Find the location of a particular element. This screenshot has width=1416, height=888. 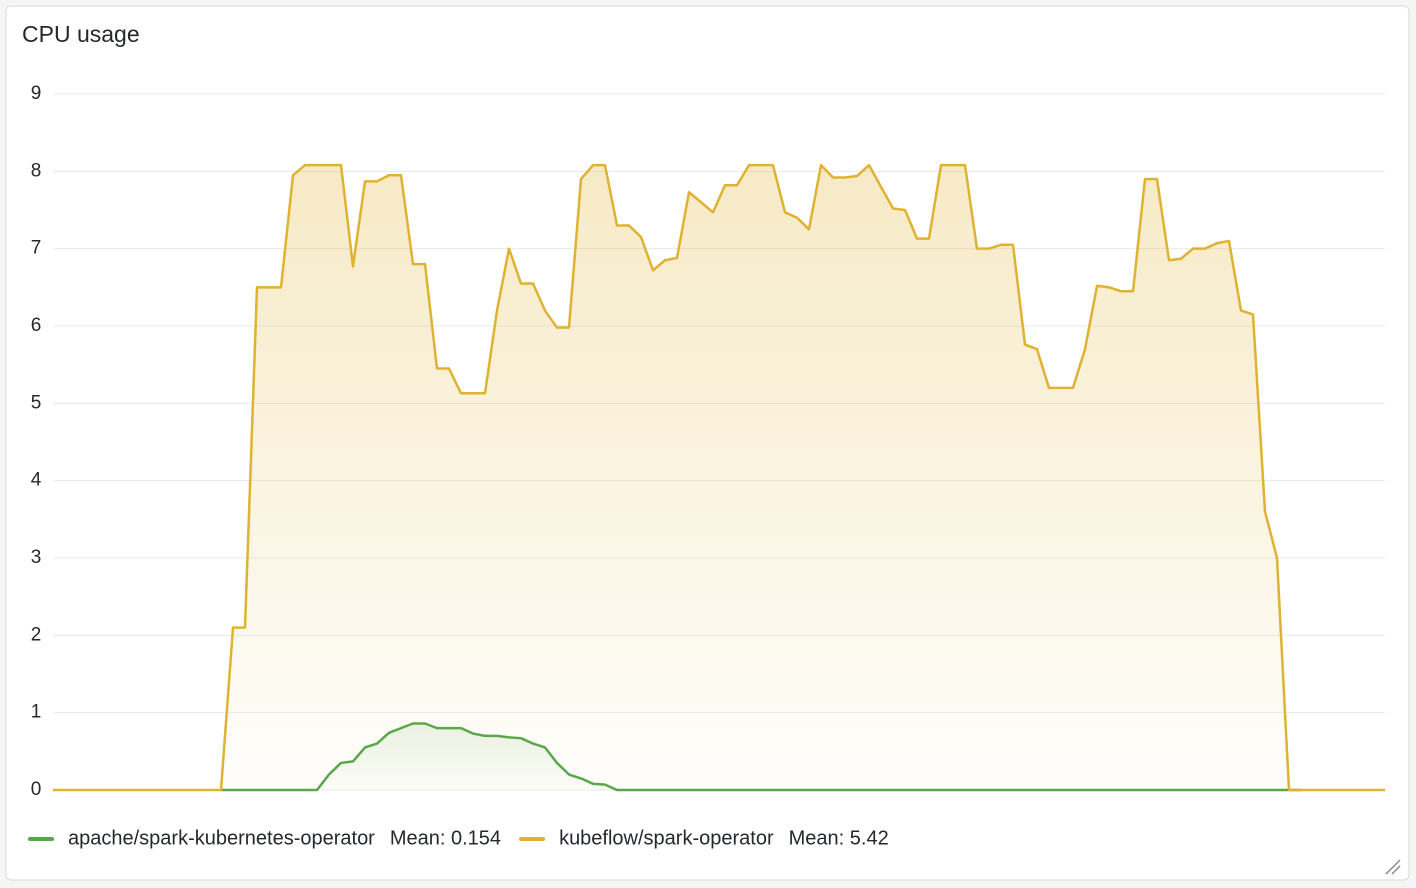

y-tick-label: 1 is located at coordinates (36, 712).